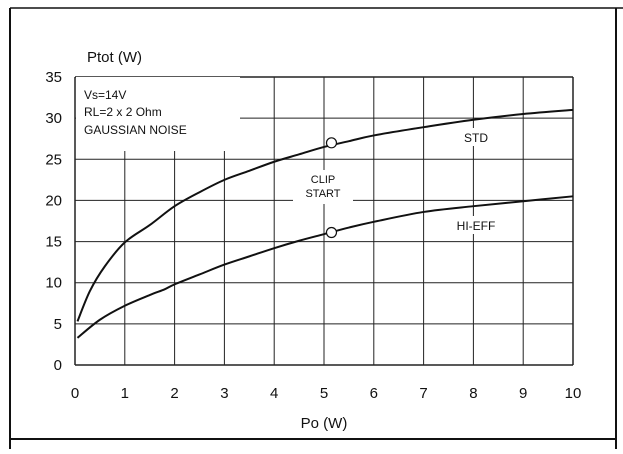 This screenshot has height=454, width=623. I want to click on y-tick-label: 0, so click(58, 365).